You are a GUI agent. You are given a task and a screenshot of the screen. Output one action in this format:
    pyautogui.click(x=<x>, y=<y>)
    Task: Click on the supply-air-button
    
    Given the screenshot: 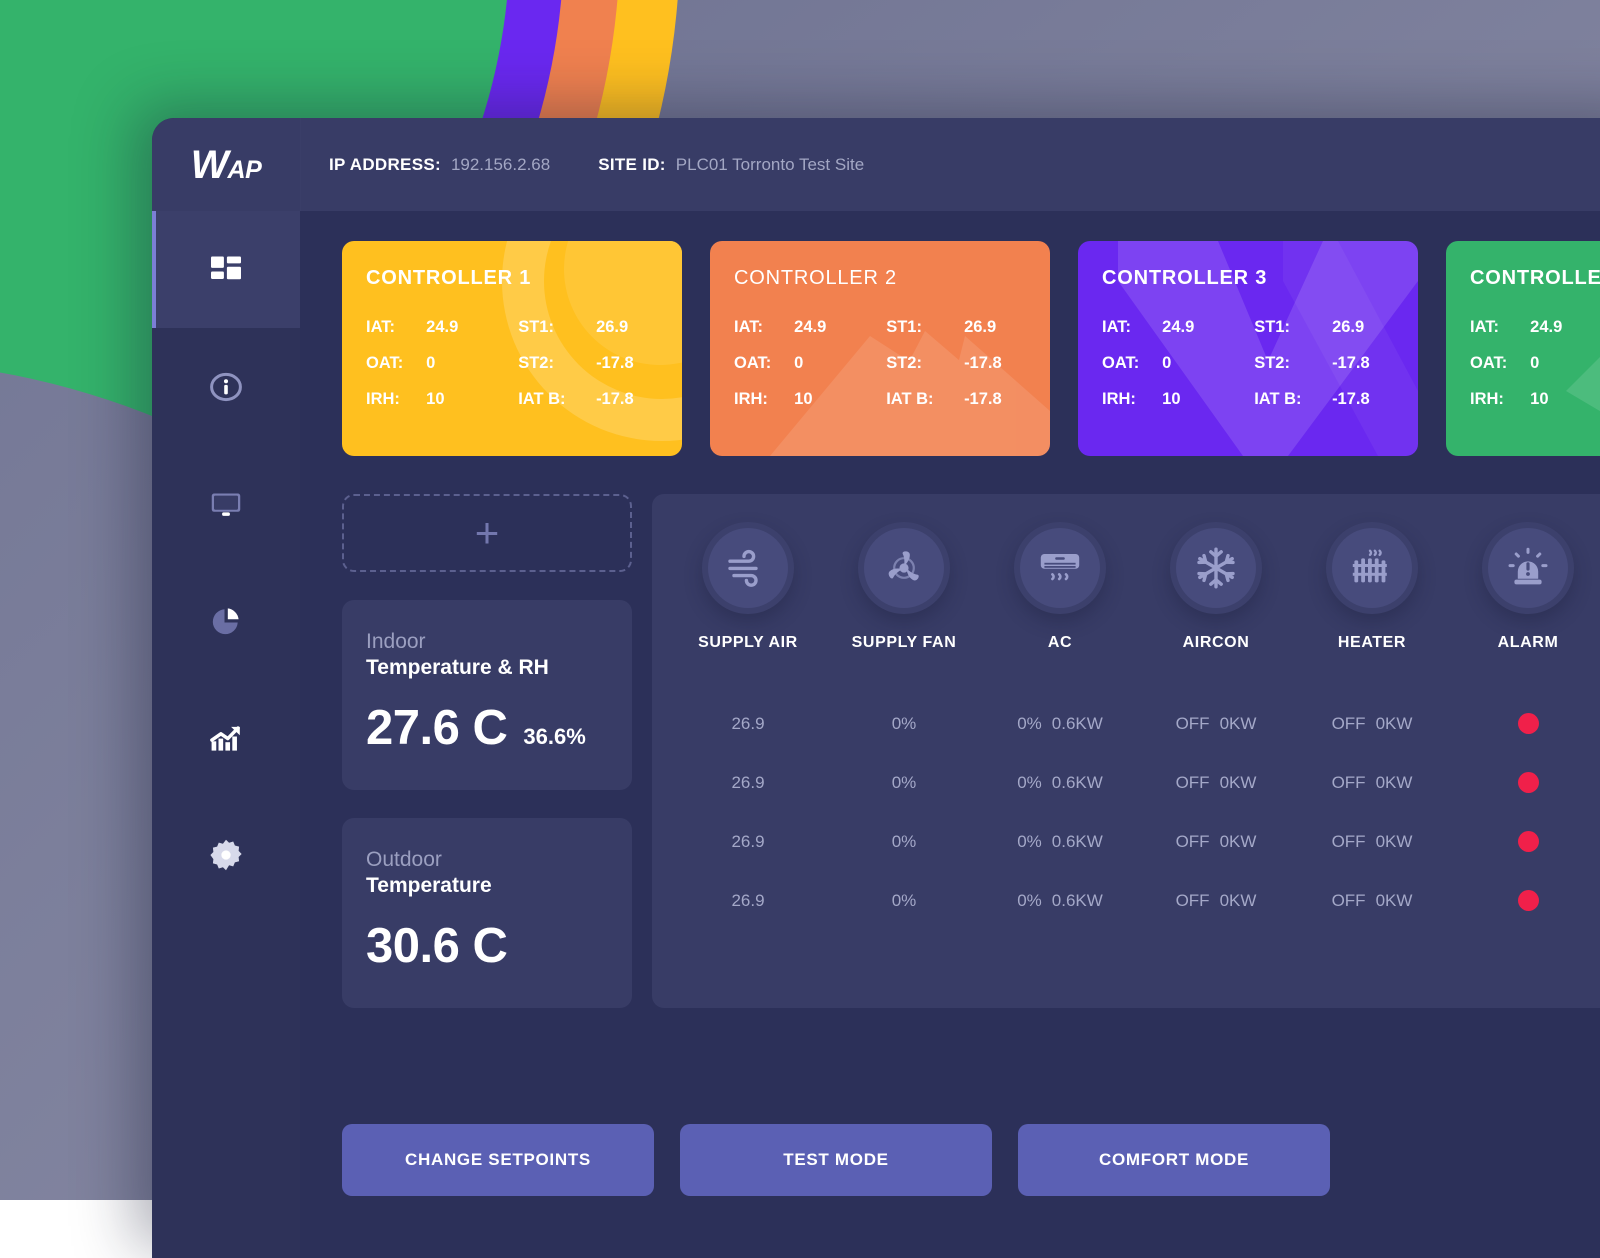 What is the action you would take?
    pyautogui.click(x=748, y=568)
    